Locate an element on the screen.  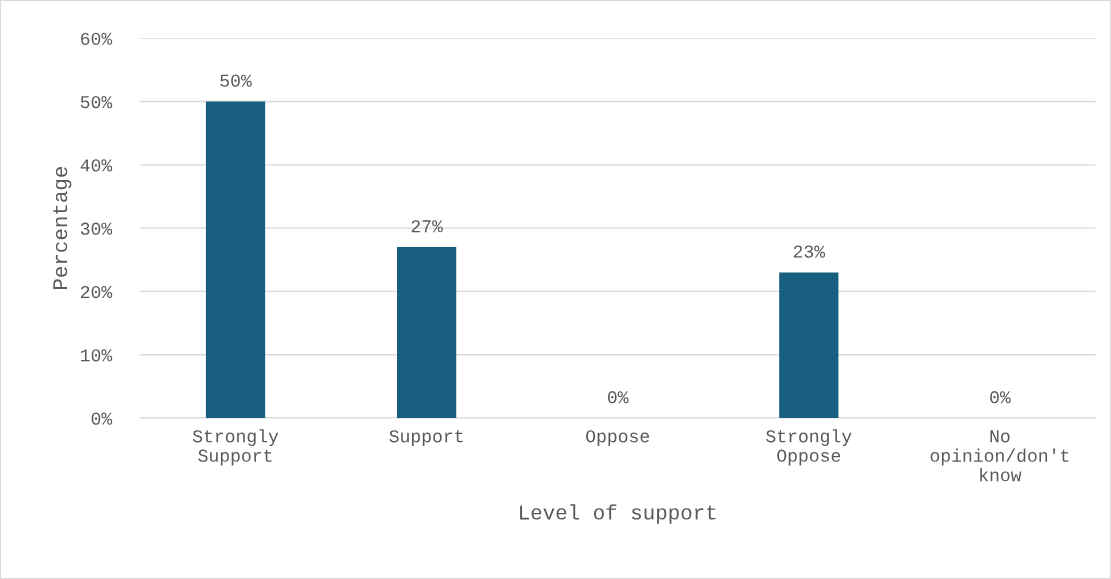
y-tick-label: 10% is located at coordinates (97, 355).